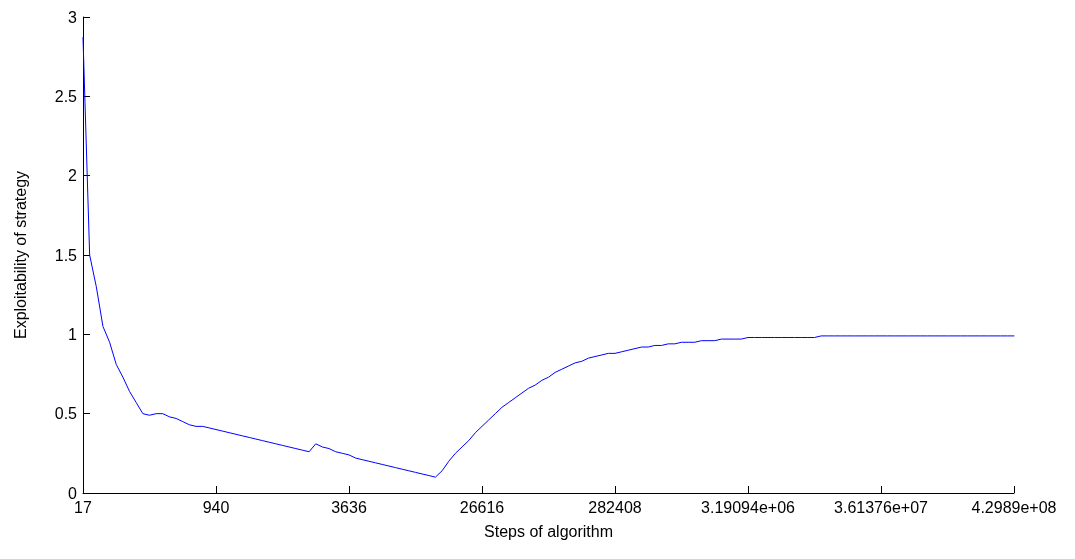  Describe the element at coordinates (548, 531) in the screenshot. I see `x-axis-title: Steps of algorithm` at that location.